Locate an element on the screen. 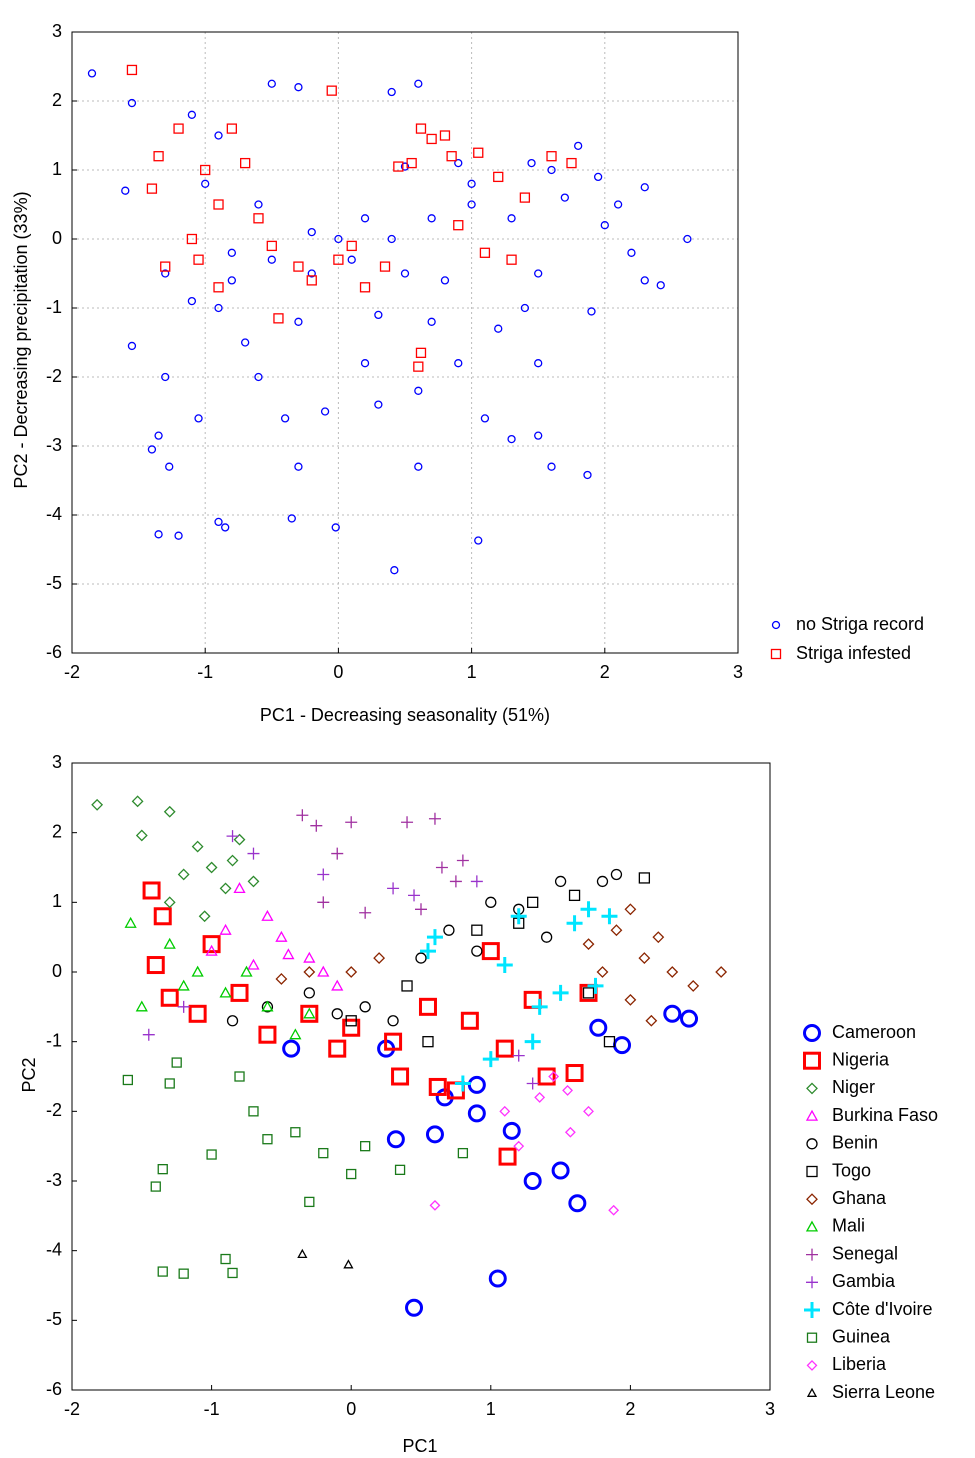 This screenshot has width=975, height=1458. legend-label: Guinea is located at coordinates (861, 1336).